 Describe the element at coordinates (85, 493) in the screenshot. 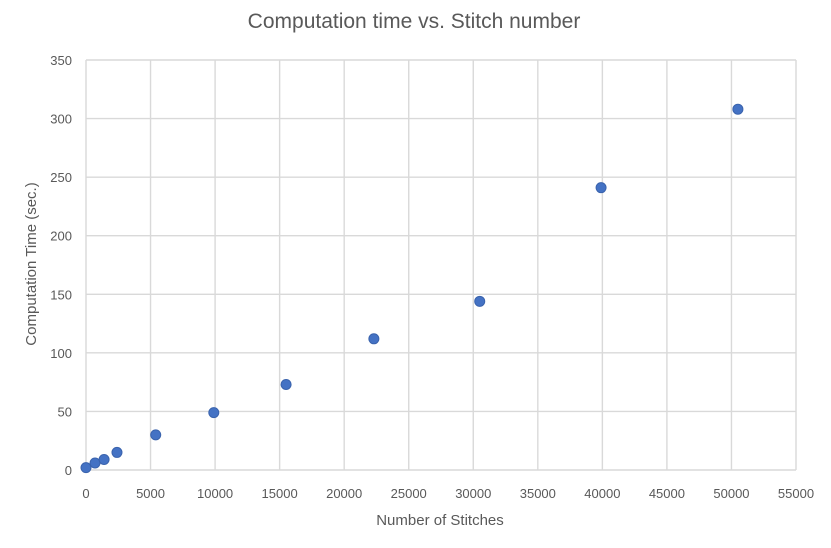

I see `x-tick-label: 0` at that location.